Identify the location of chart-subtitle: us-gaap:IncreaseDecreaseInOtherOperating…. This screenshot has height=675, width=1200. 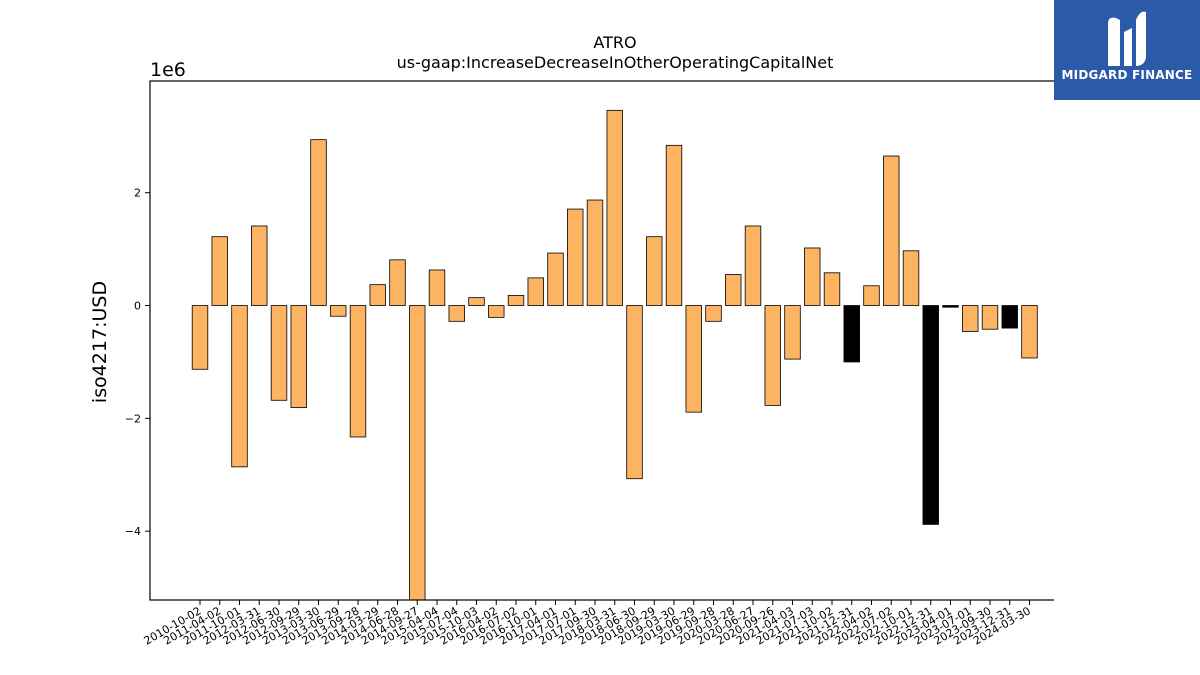
(615, 62).